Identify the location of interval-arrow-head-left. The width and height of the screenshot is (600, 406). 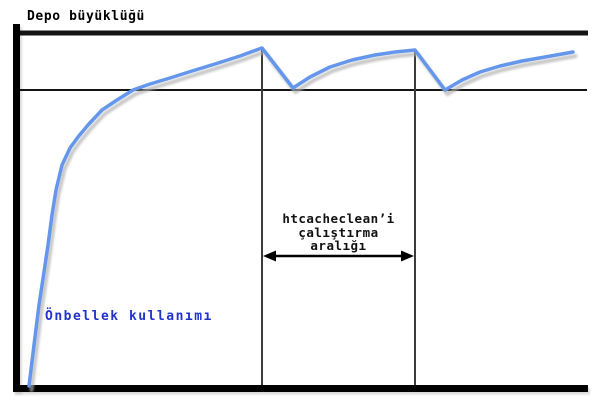
(269, 256).